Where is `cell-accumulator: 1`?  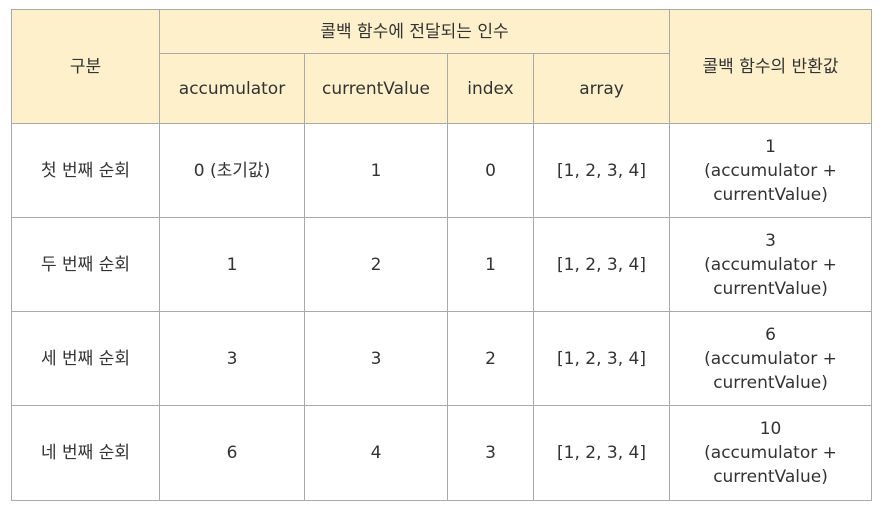
cell-accumulator: 1 is located at coordinates (232, 264).